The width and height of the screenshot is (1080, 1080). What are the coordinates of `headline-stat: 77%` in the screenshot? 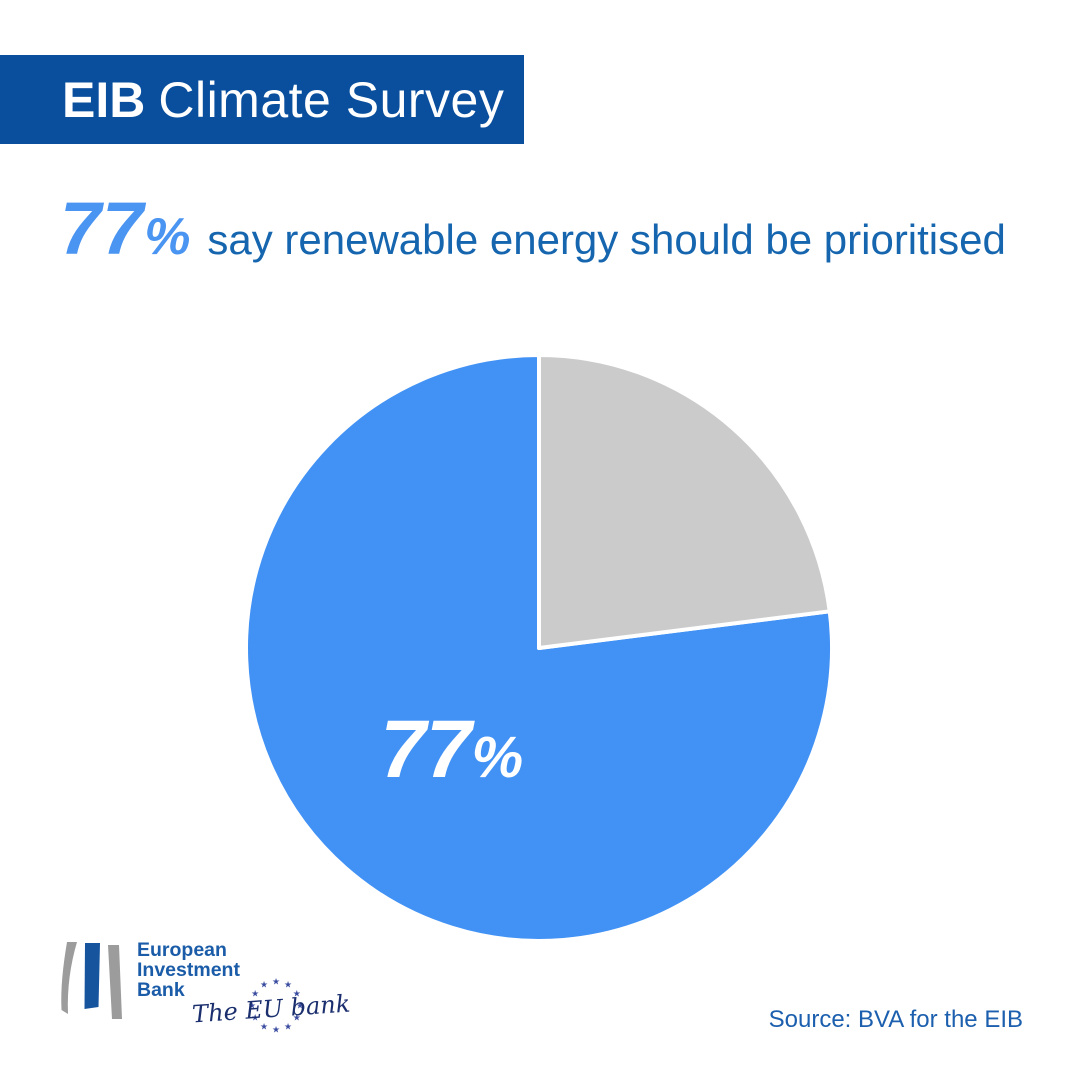 It's located at (125, 228).